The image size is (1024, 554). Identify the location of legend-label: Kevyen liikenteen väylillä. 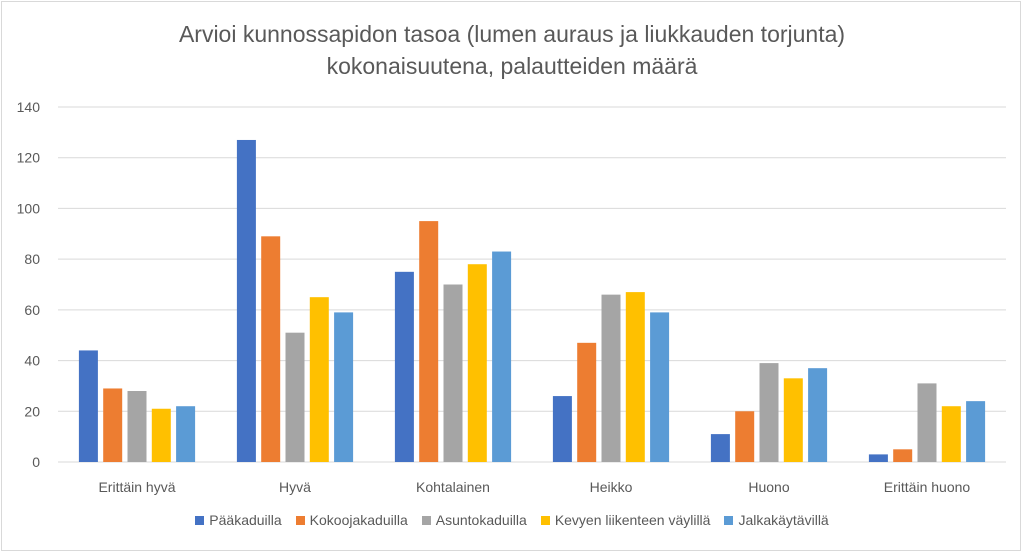
(632, 520).